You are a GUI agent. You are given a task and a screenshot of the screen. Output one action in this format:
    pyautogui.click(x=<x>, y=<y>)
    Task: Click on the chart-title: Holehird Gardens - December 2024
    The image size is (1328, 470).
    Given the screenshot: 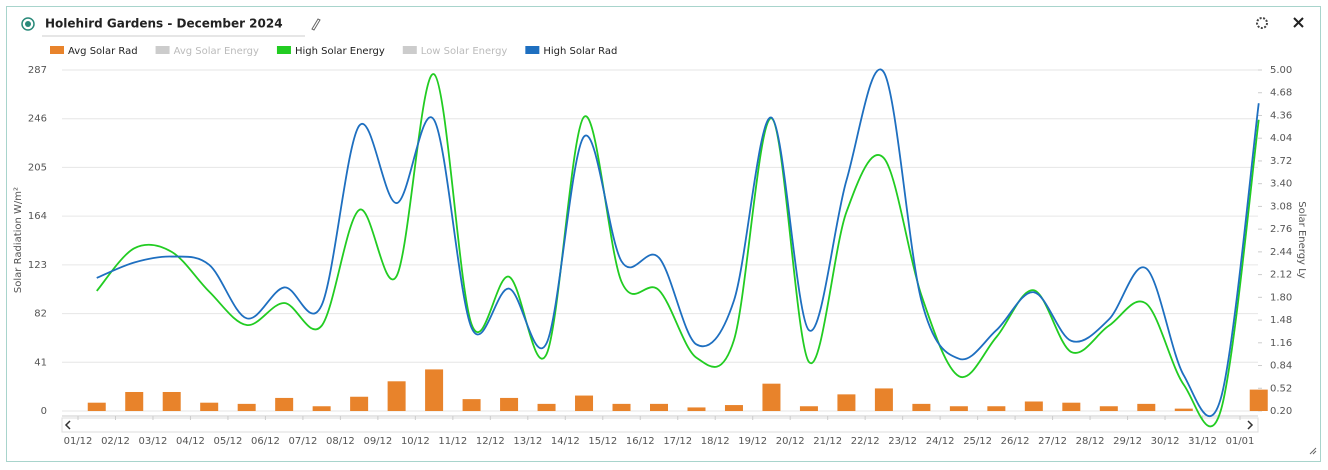 What is the action you would take?
    pyautogui.click(x=164, y=24)
    